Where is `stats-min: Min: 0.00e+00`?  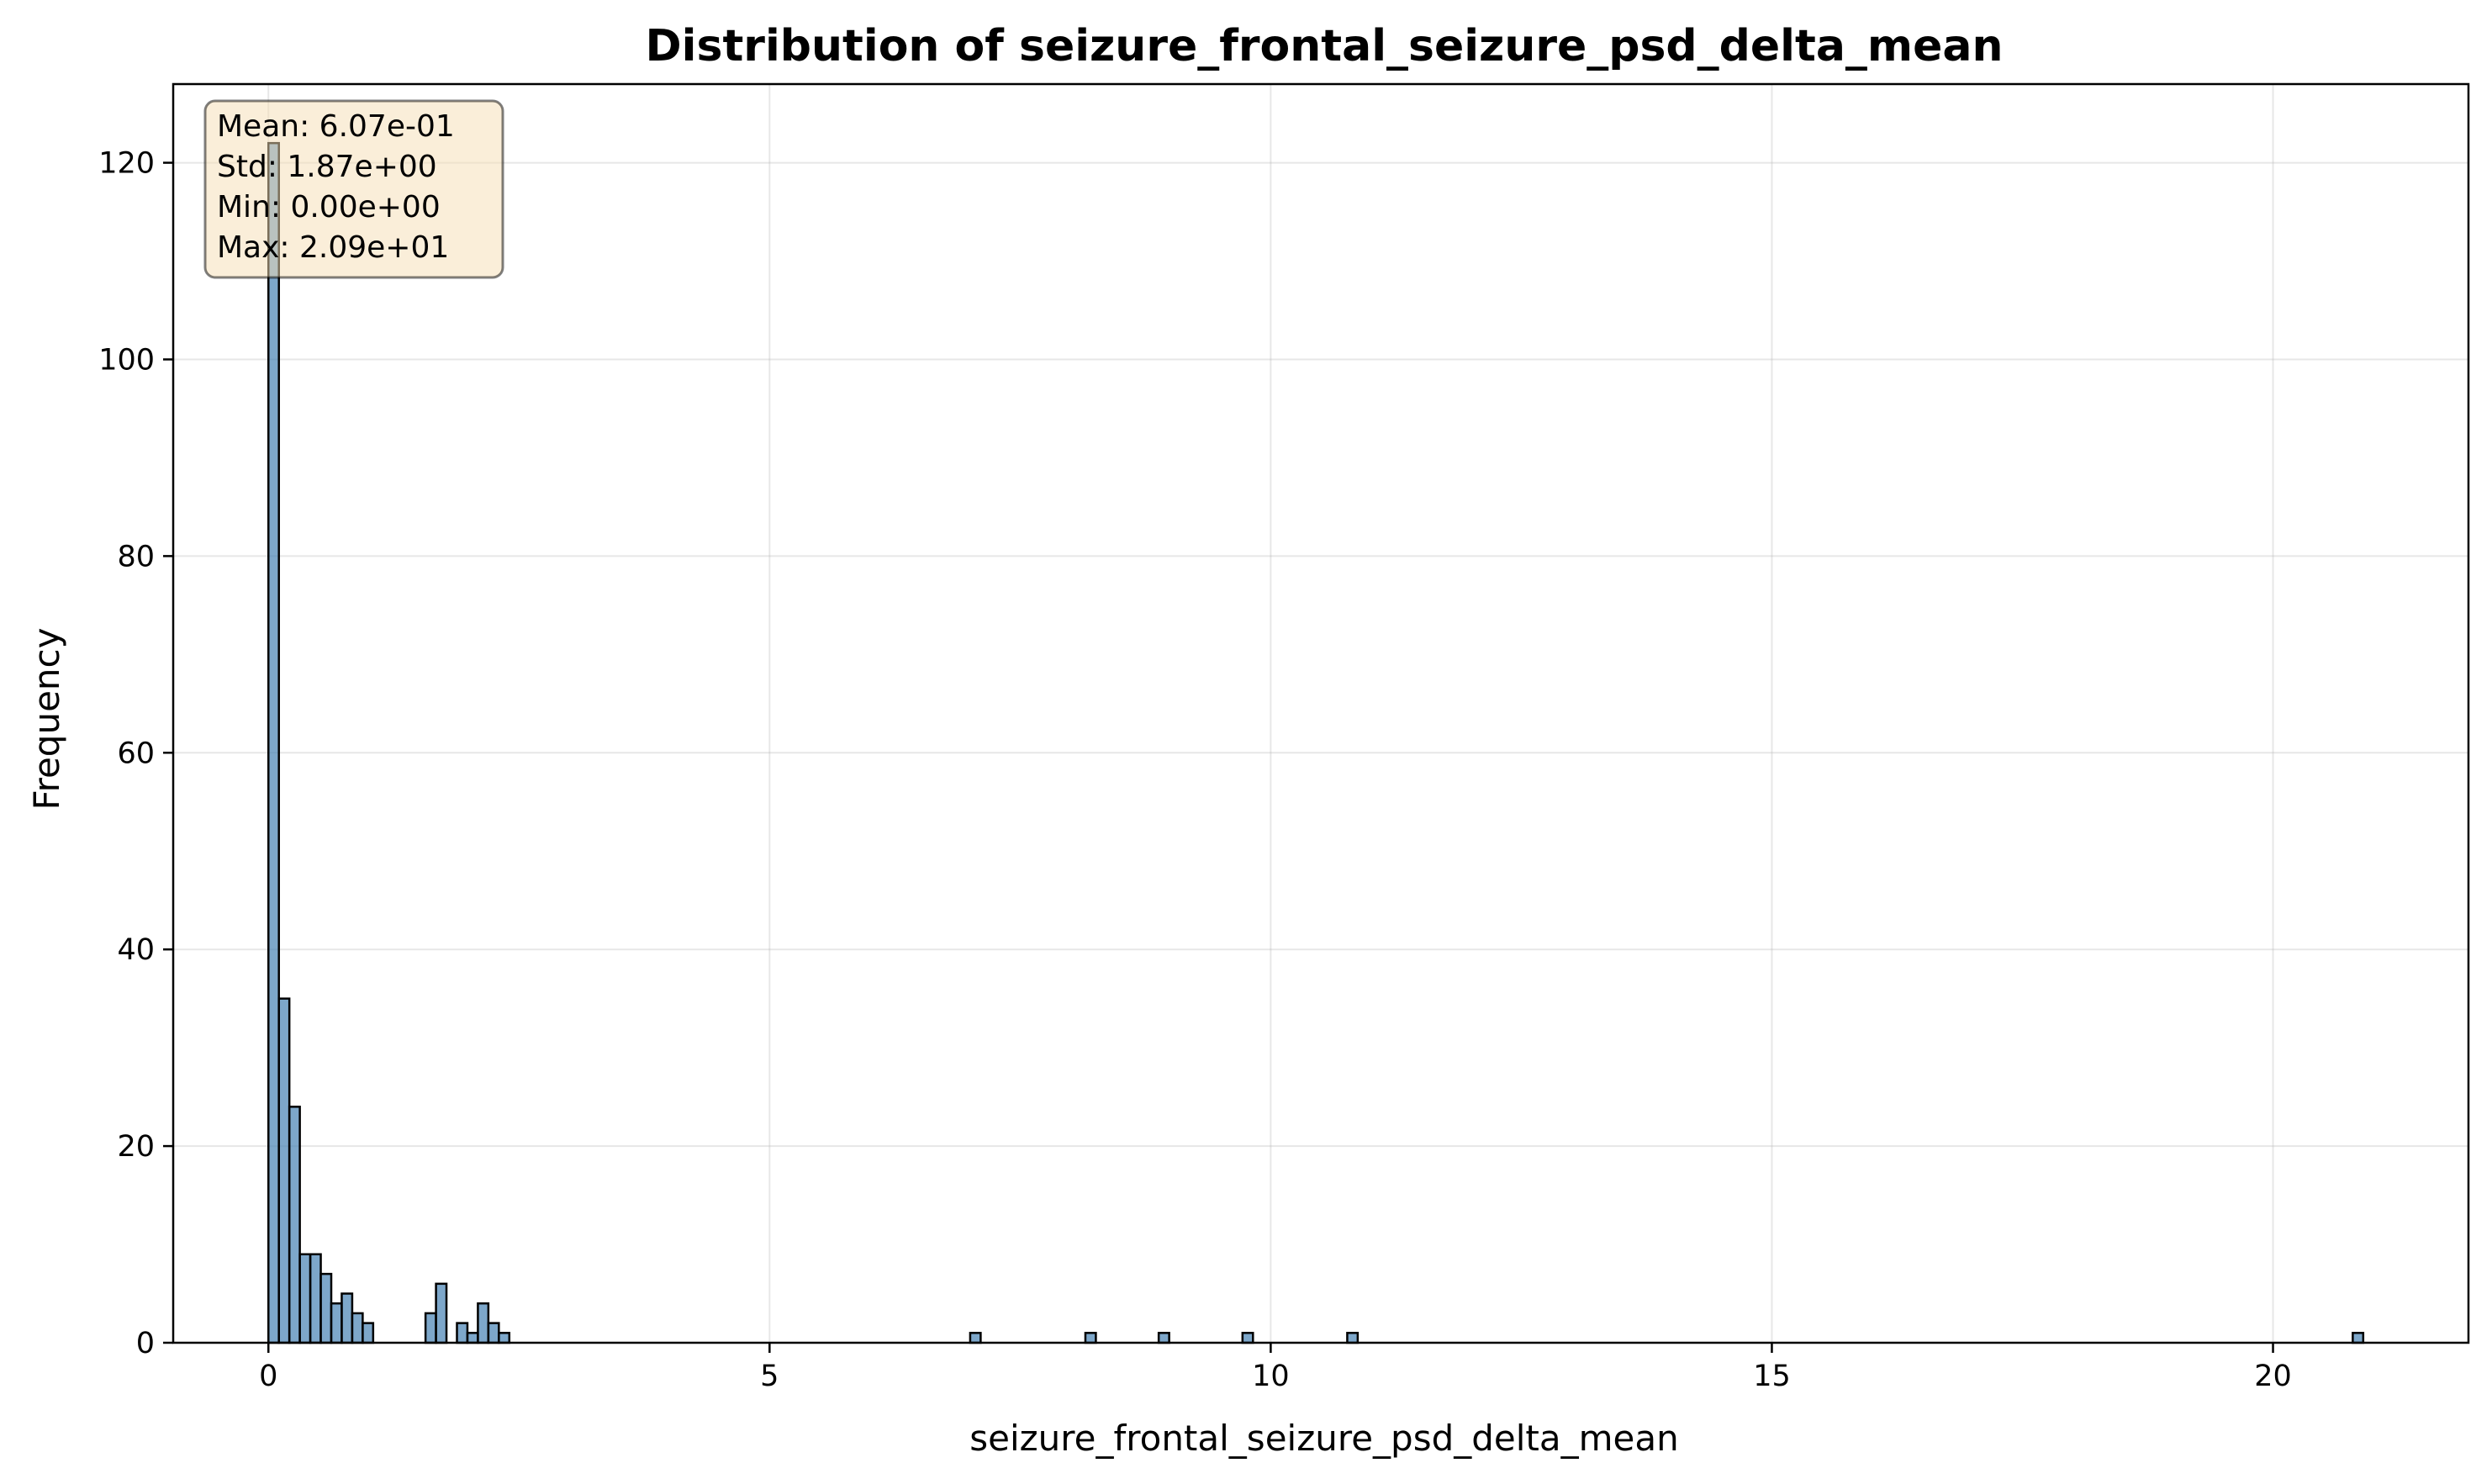
stats-min: Min: 0.00e+00 is located at coordinates (329, 207).